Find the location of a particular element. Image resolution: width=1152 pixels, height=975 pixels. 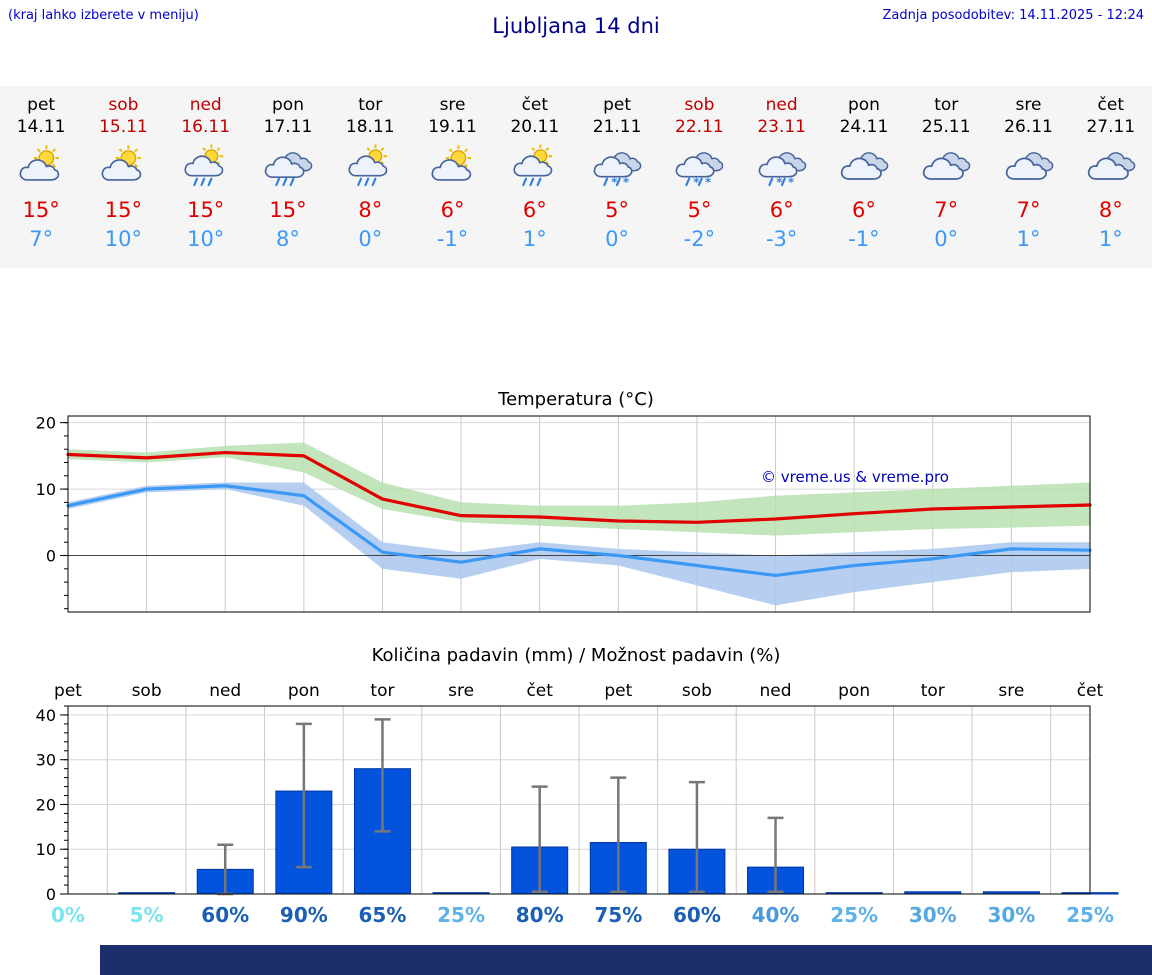

precip-probability-labels: 0% 5% 60% 90% 65% 25% 80% 75% 60% 40% 25% 30% 30% 25% is located at coordinates (582, 915).